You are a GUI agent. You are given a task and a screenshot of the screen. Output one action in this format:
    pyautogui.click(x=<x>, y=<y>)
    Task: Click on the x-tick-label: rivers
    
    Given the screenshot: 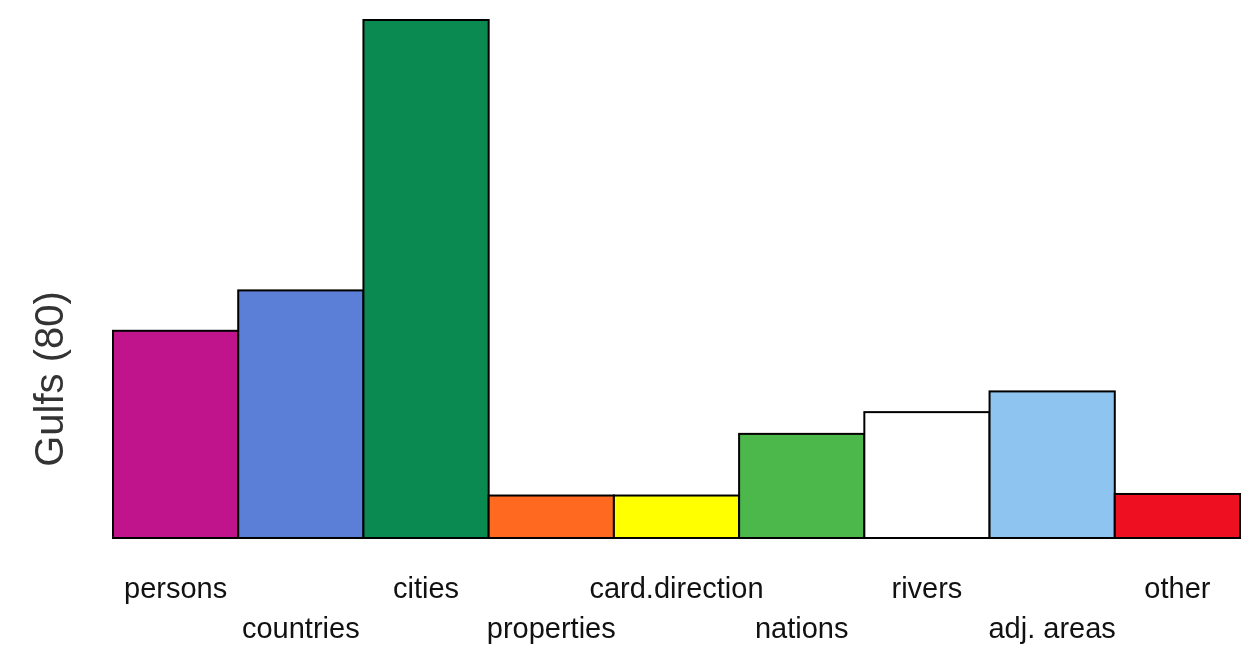 What is the action you would take?
    pyautogui.click(x=927, y=588)
    